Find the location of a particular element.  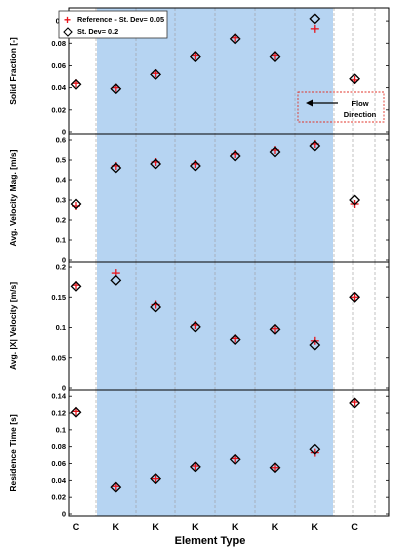

y-tick-label: 0.14 is located at coordinates (58, 396).